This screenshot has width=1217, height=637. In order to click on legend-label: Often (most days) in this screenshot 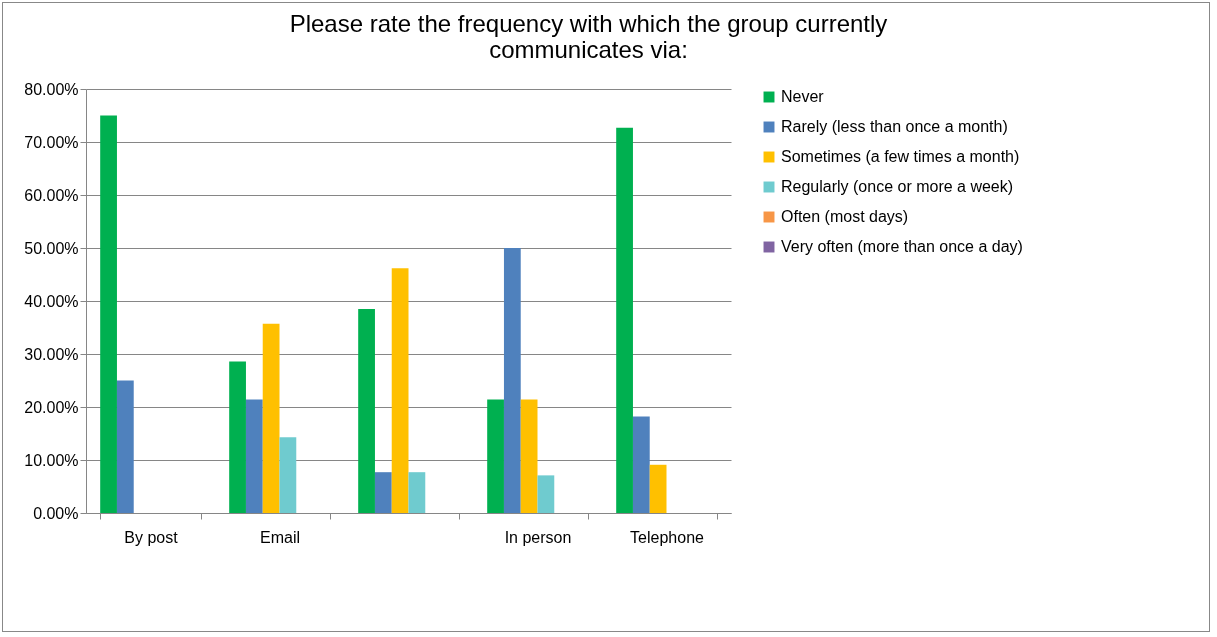, I will do `click(845, 216)`.